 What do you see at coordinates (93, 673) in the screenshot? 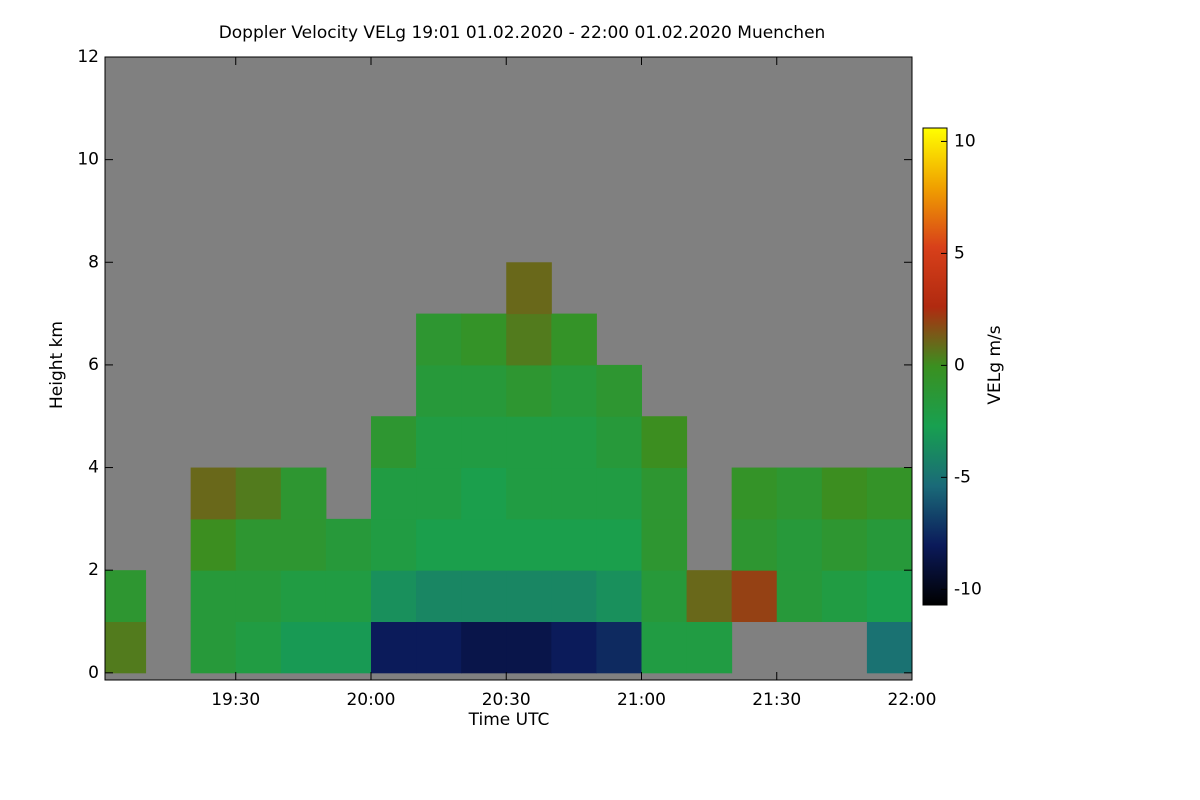
I see `y-tick-label: 0` at bounding box center [93, 673].